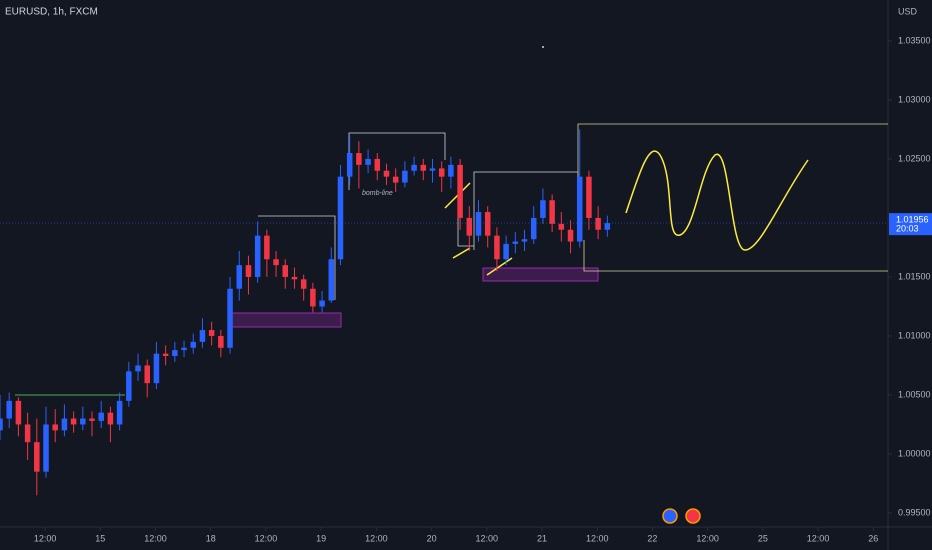  What do you see at coordinates (763, 538) in the screenshot?
I see `x-tick-label: 25` at bounding box center [763, 538].